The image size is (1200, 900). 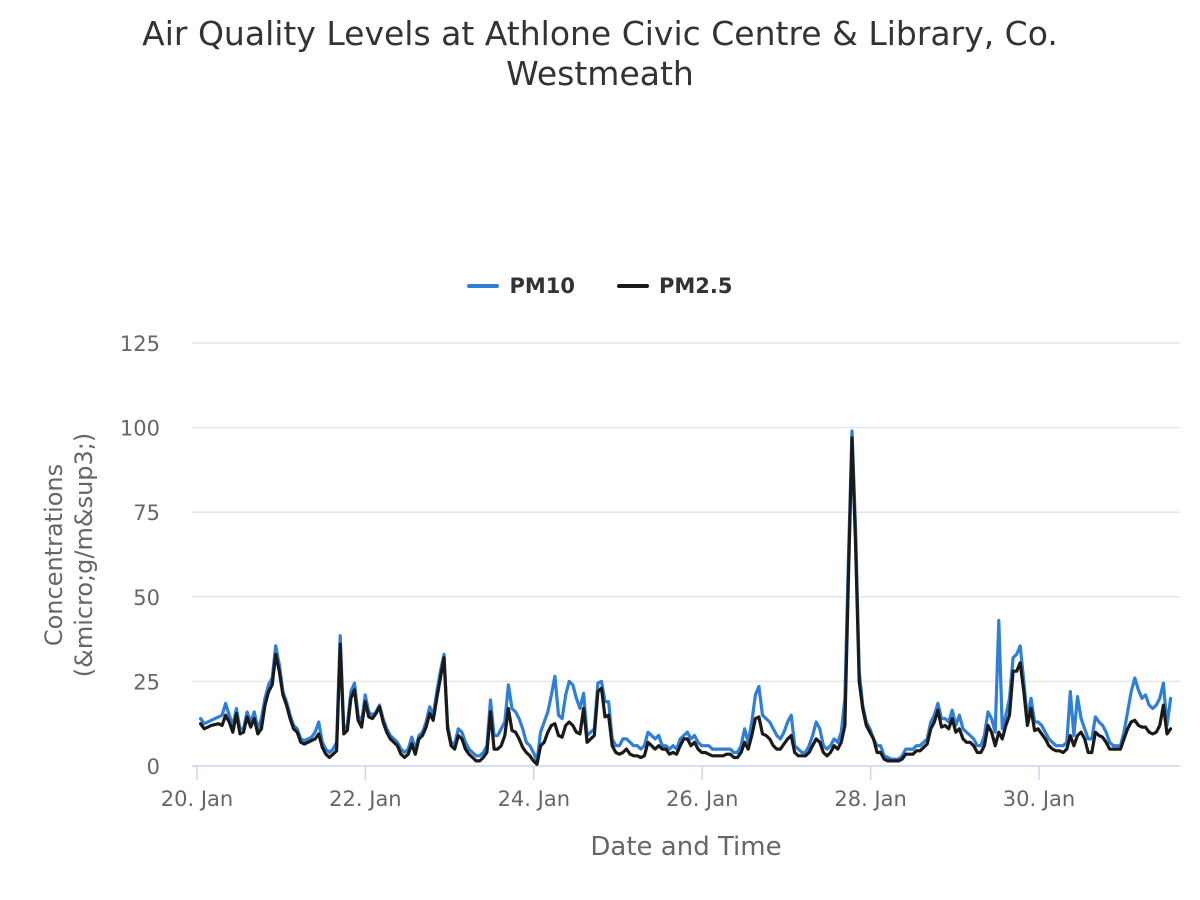 I want to click on x-tick-label-26: 26. Jan, so click(x=702, y=799).